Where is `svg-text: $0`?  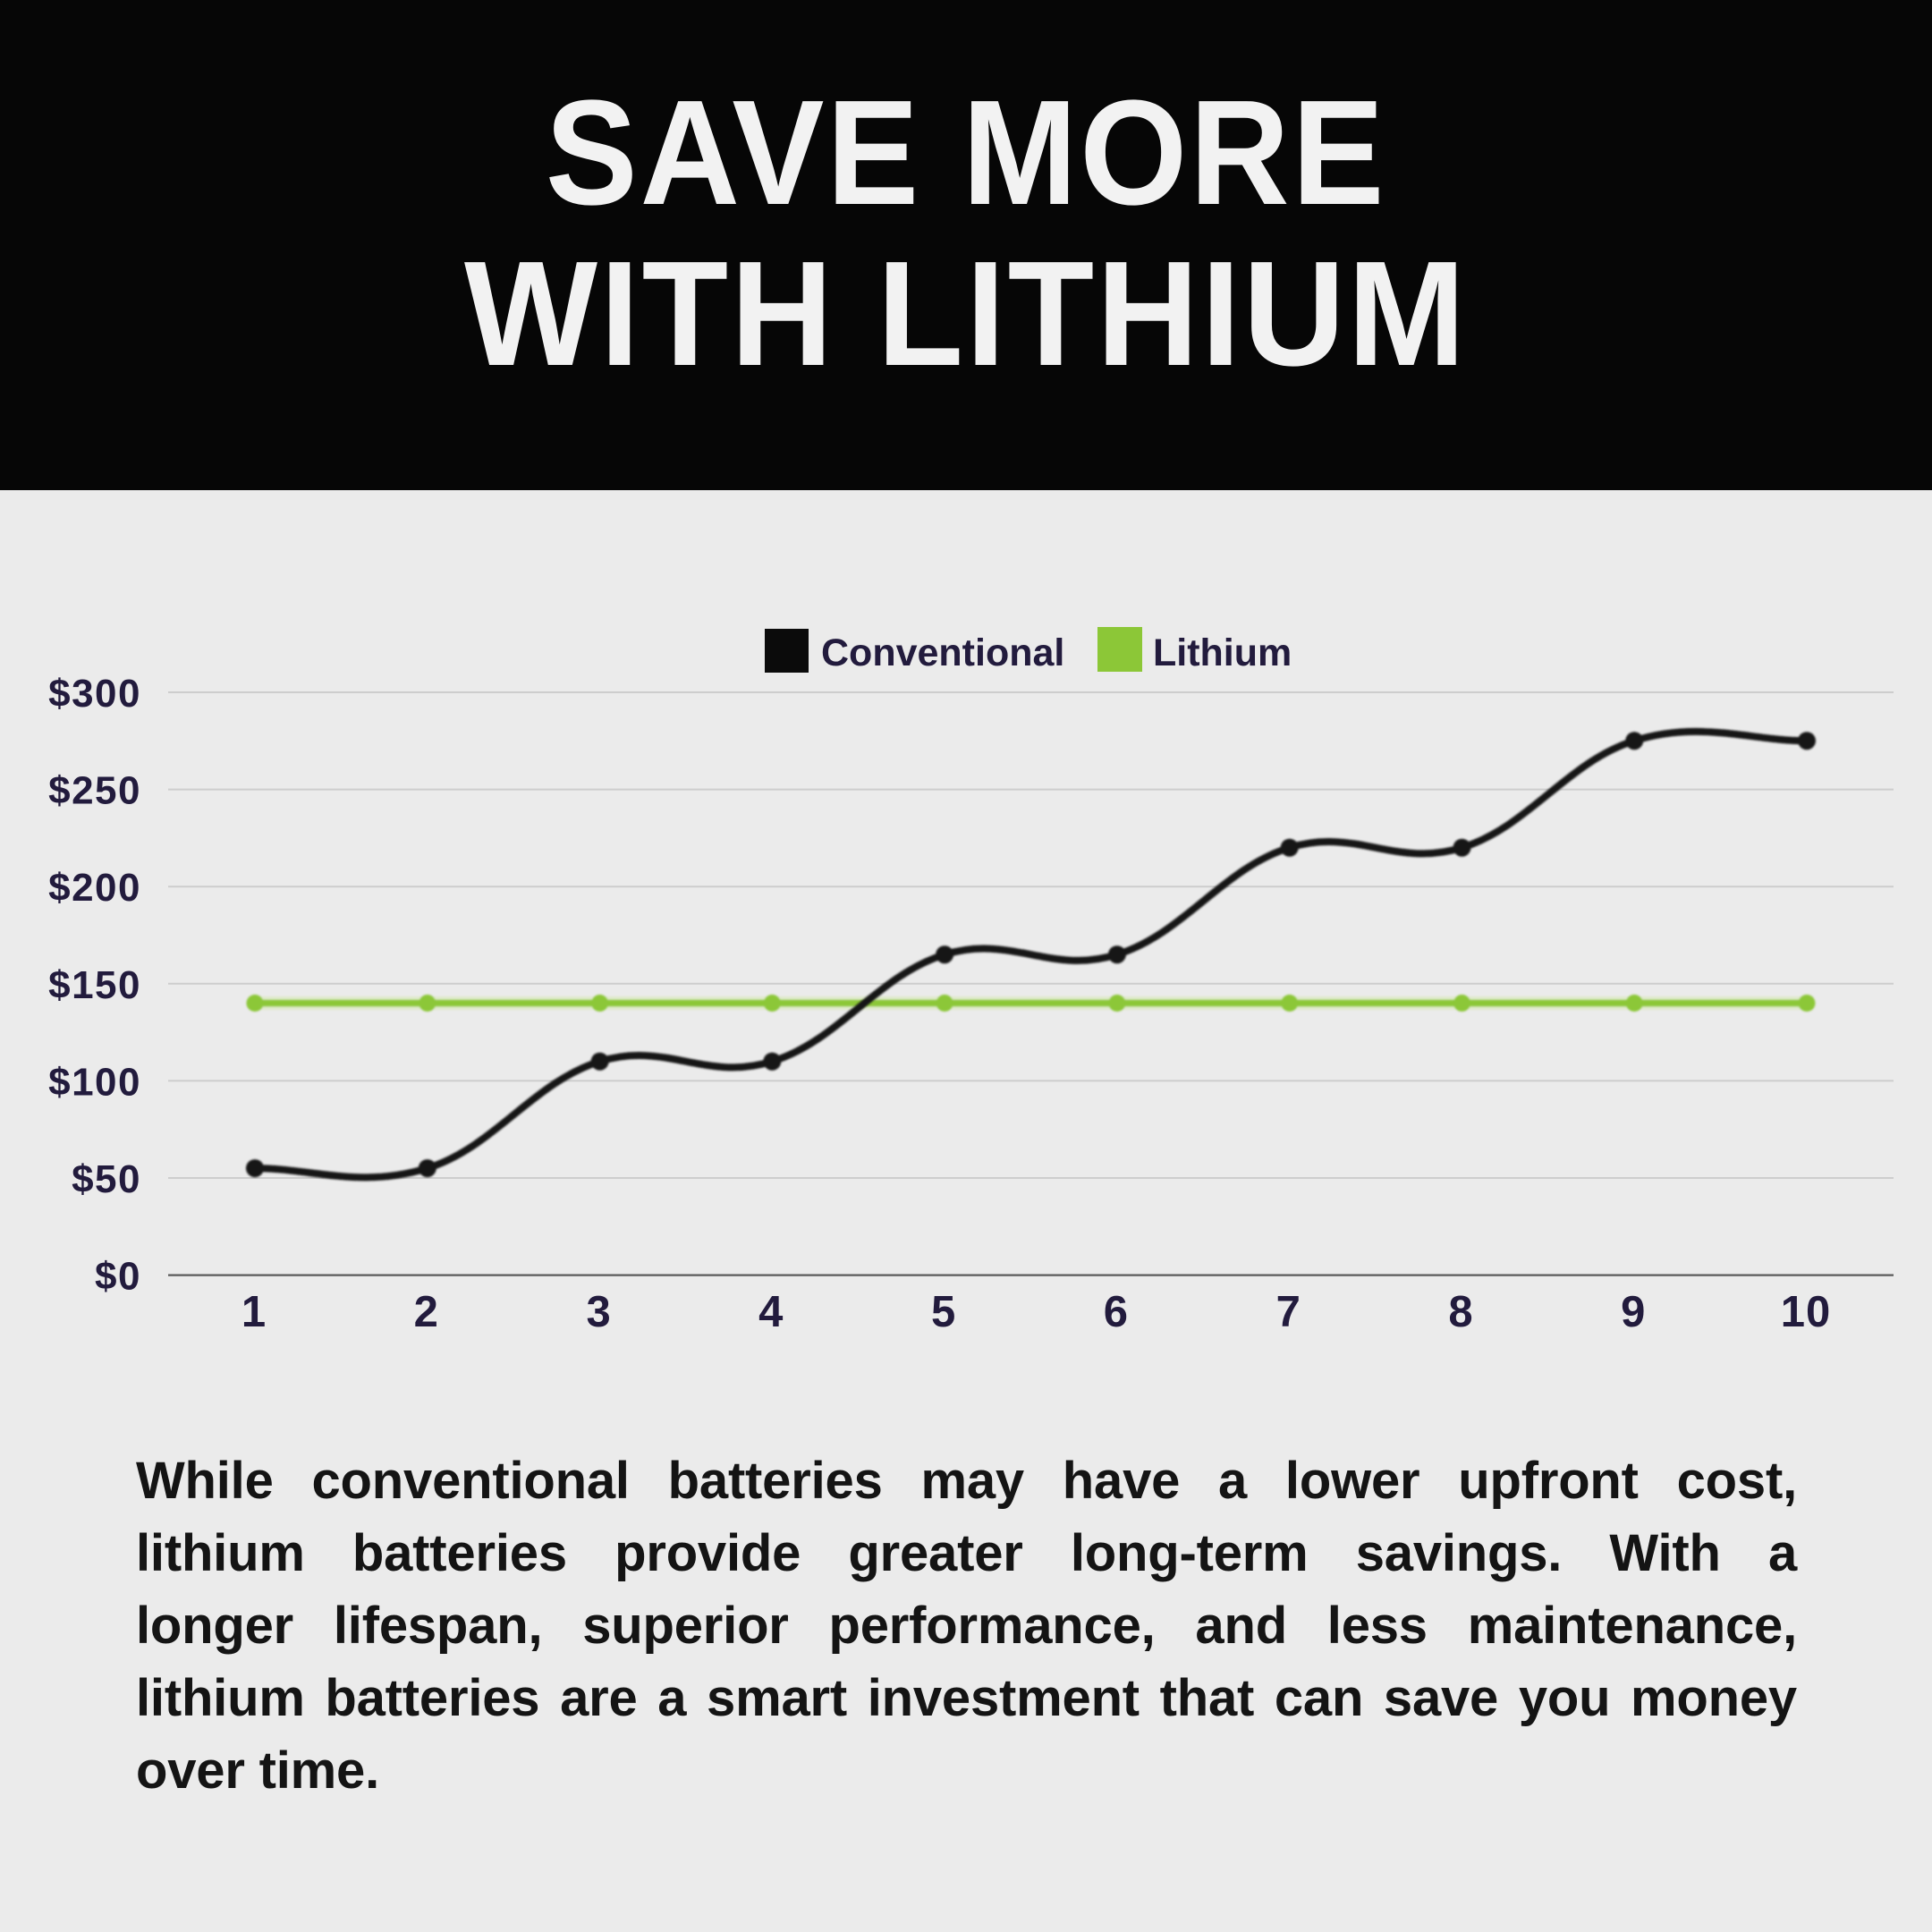 svg-text: $0 is located at coordinates (118, 1277).